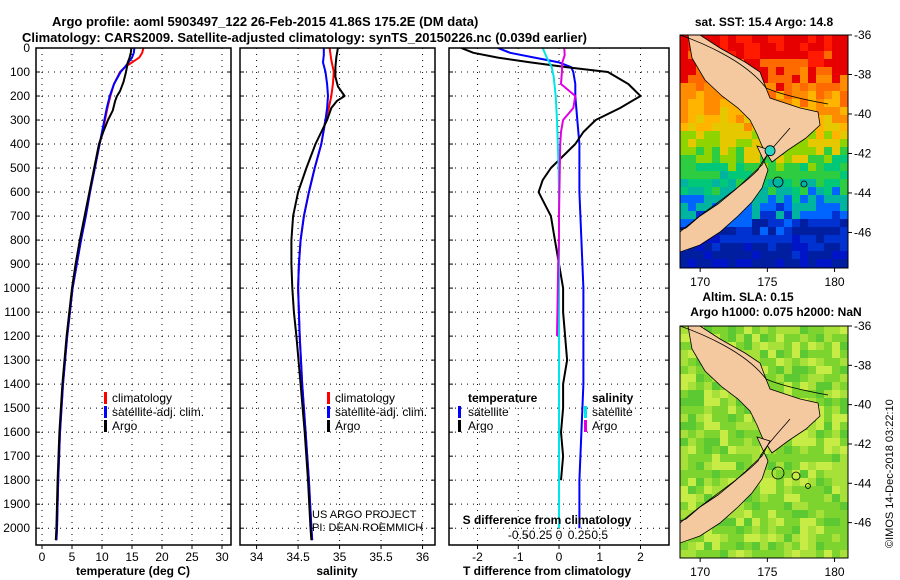 The image size is (900, 580). What do you see at coordinates (16, 480) in the screenshot?
I see `pressure-tick-label: 1800` at bounding box center [16, 480].